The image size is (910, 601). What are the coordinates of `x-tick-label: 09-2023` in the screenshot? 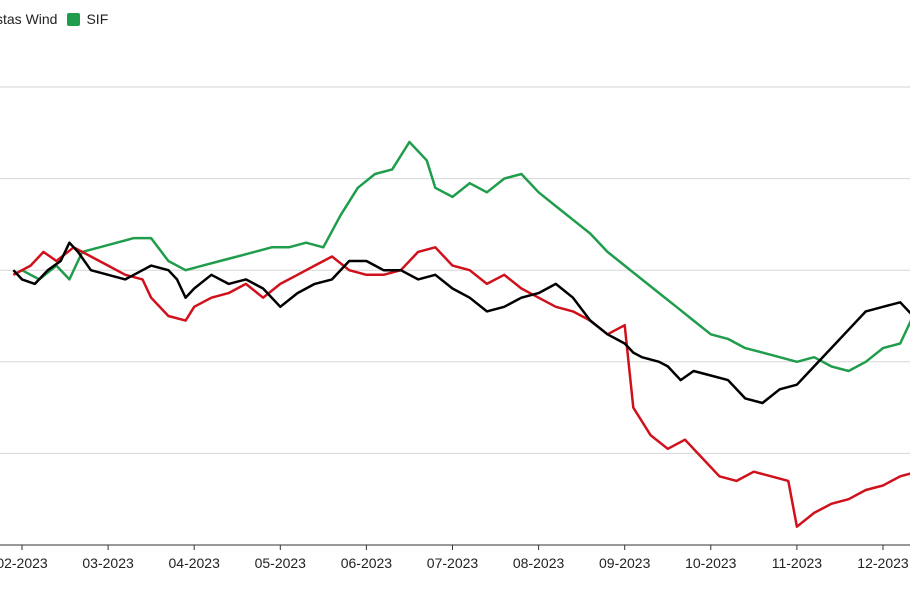 It's located at (625, 563).